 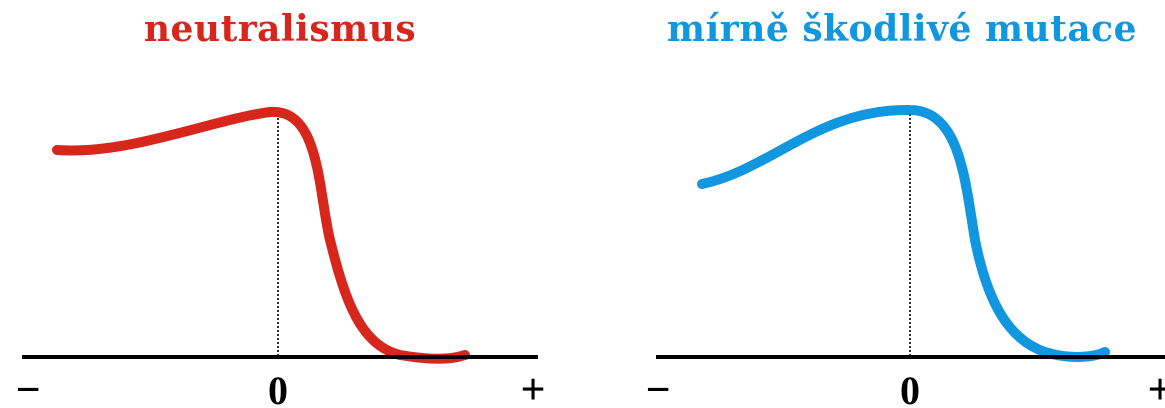 What do you see at coordinates (280, 29) in the screenshot?
I see `panel-title: neutralismus` at bounding box center [280, 29].